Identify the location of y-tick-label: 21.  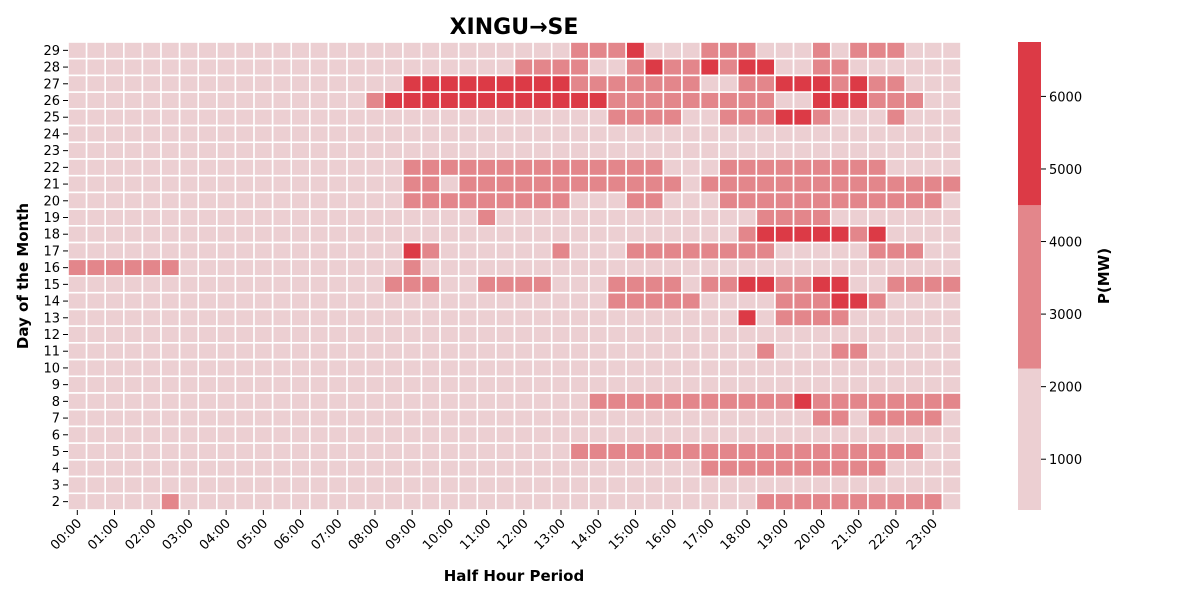
(51, 185).